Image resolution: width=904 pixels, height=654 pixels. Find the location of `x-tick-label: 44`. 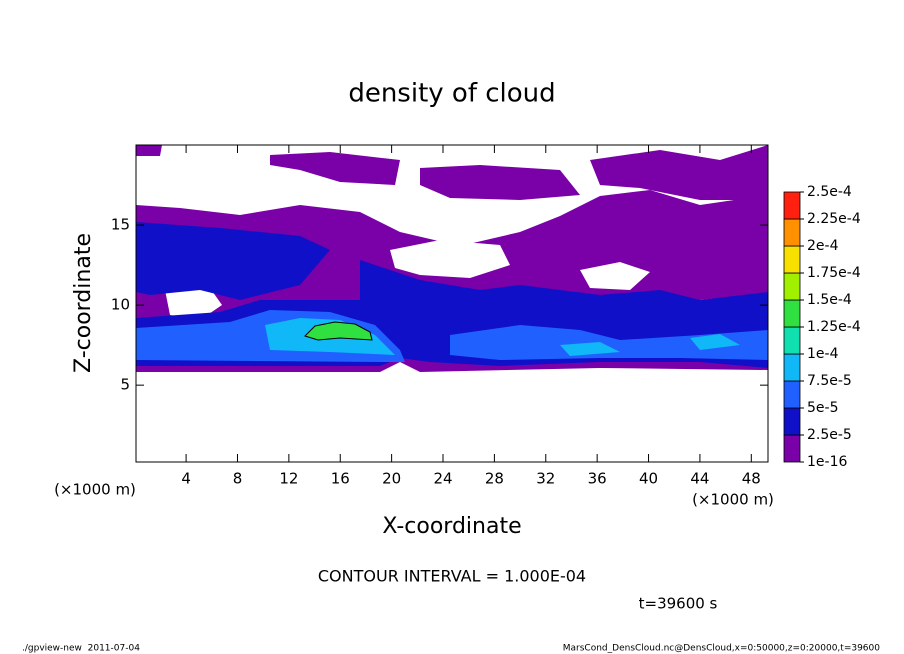

x-tick-label: 44 is located at coordinates (699, 479).